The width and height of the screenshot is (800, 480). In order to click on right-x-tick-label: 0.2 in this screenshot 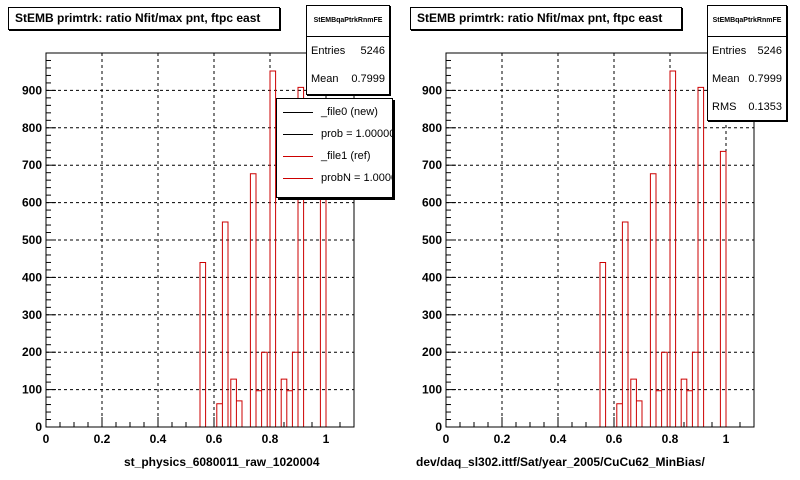, I will do `click(502, 439)`.